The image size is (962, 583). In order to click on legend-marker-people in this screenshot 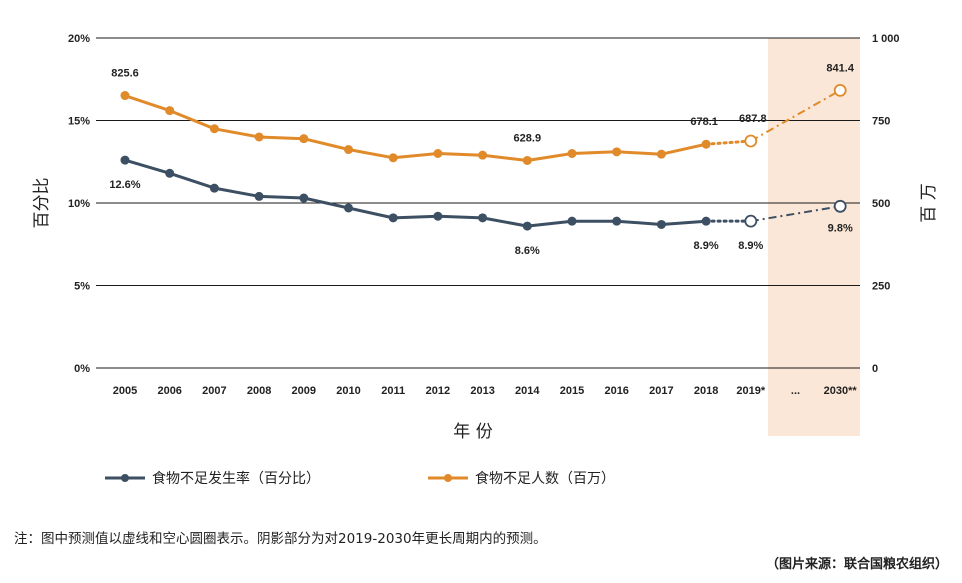, I will do `click(448, 478)`.